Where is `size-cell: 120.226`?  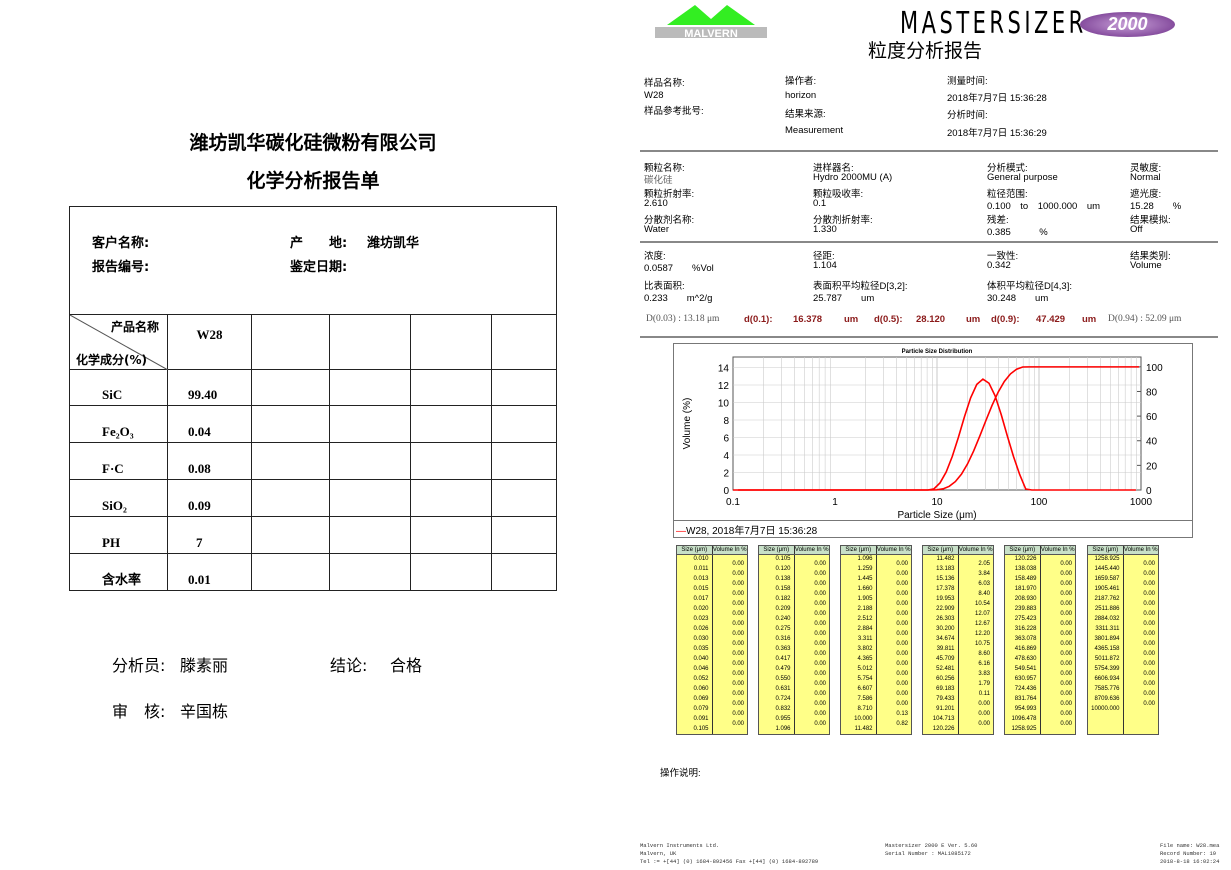 size-cell: 120.226 is located at coordinates (943, 729).